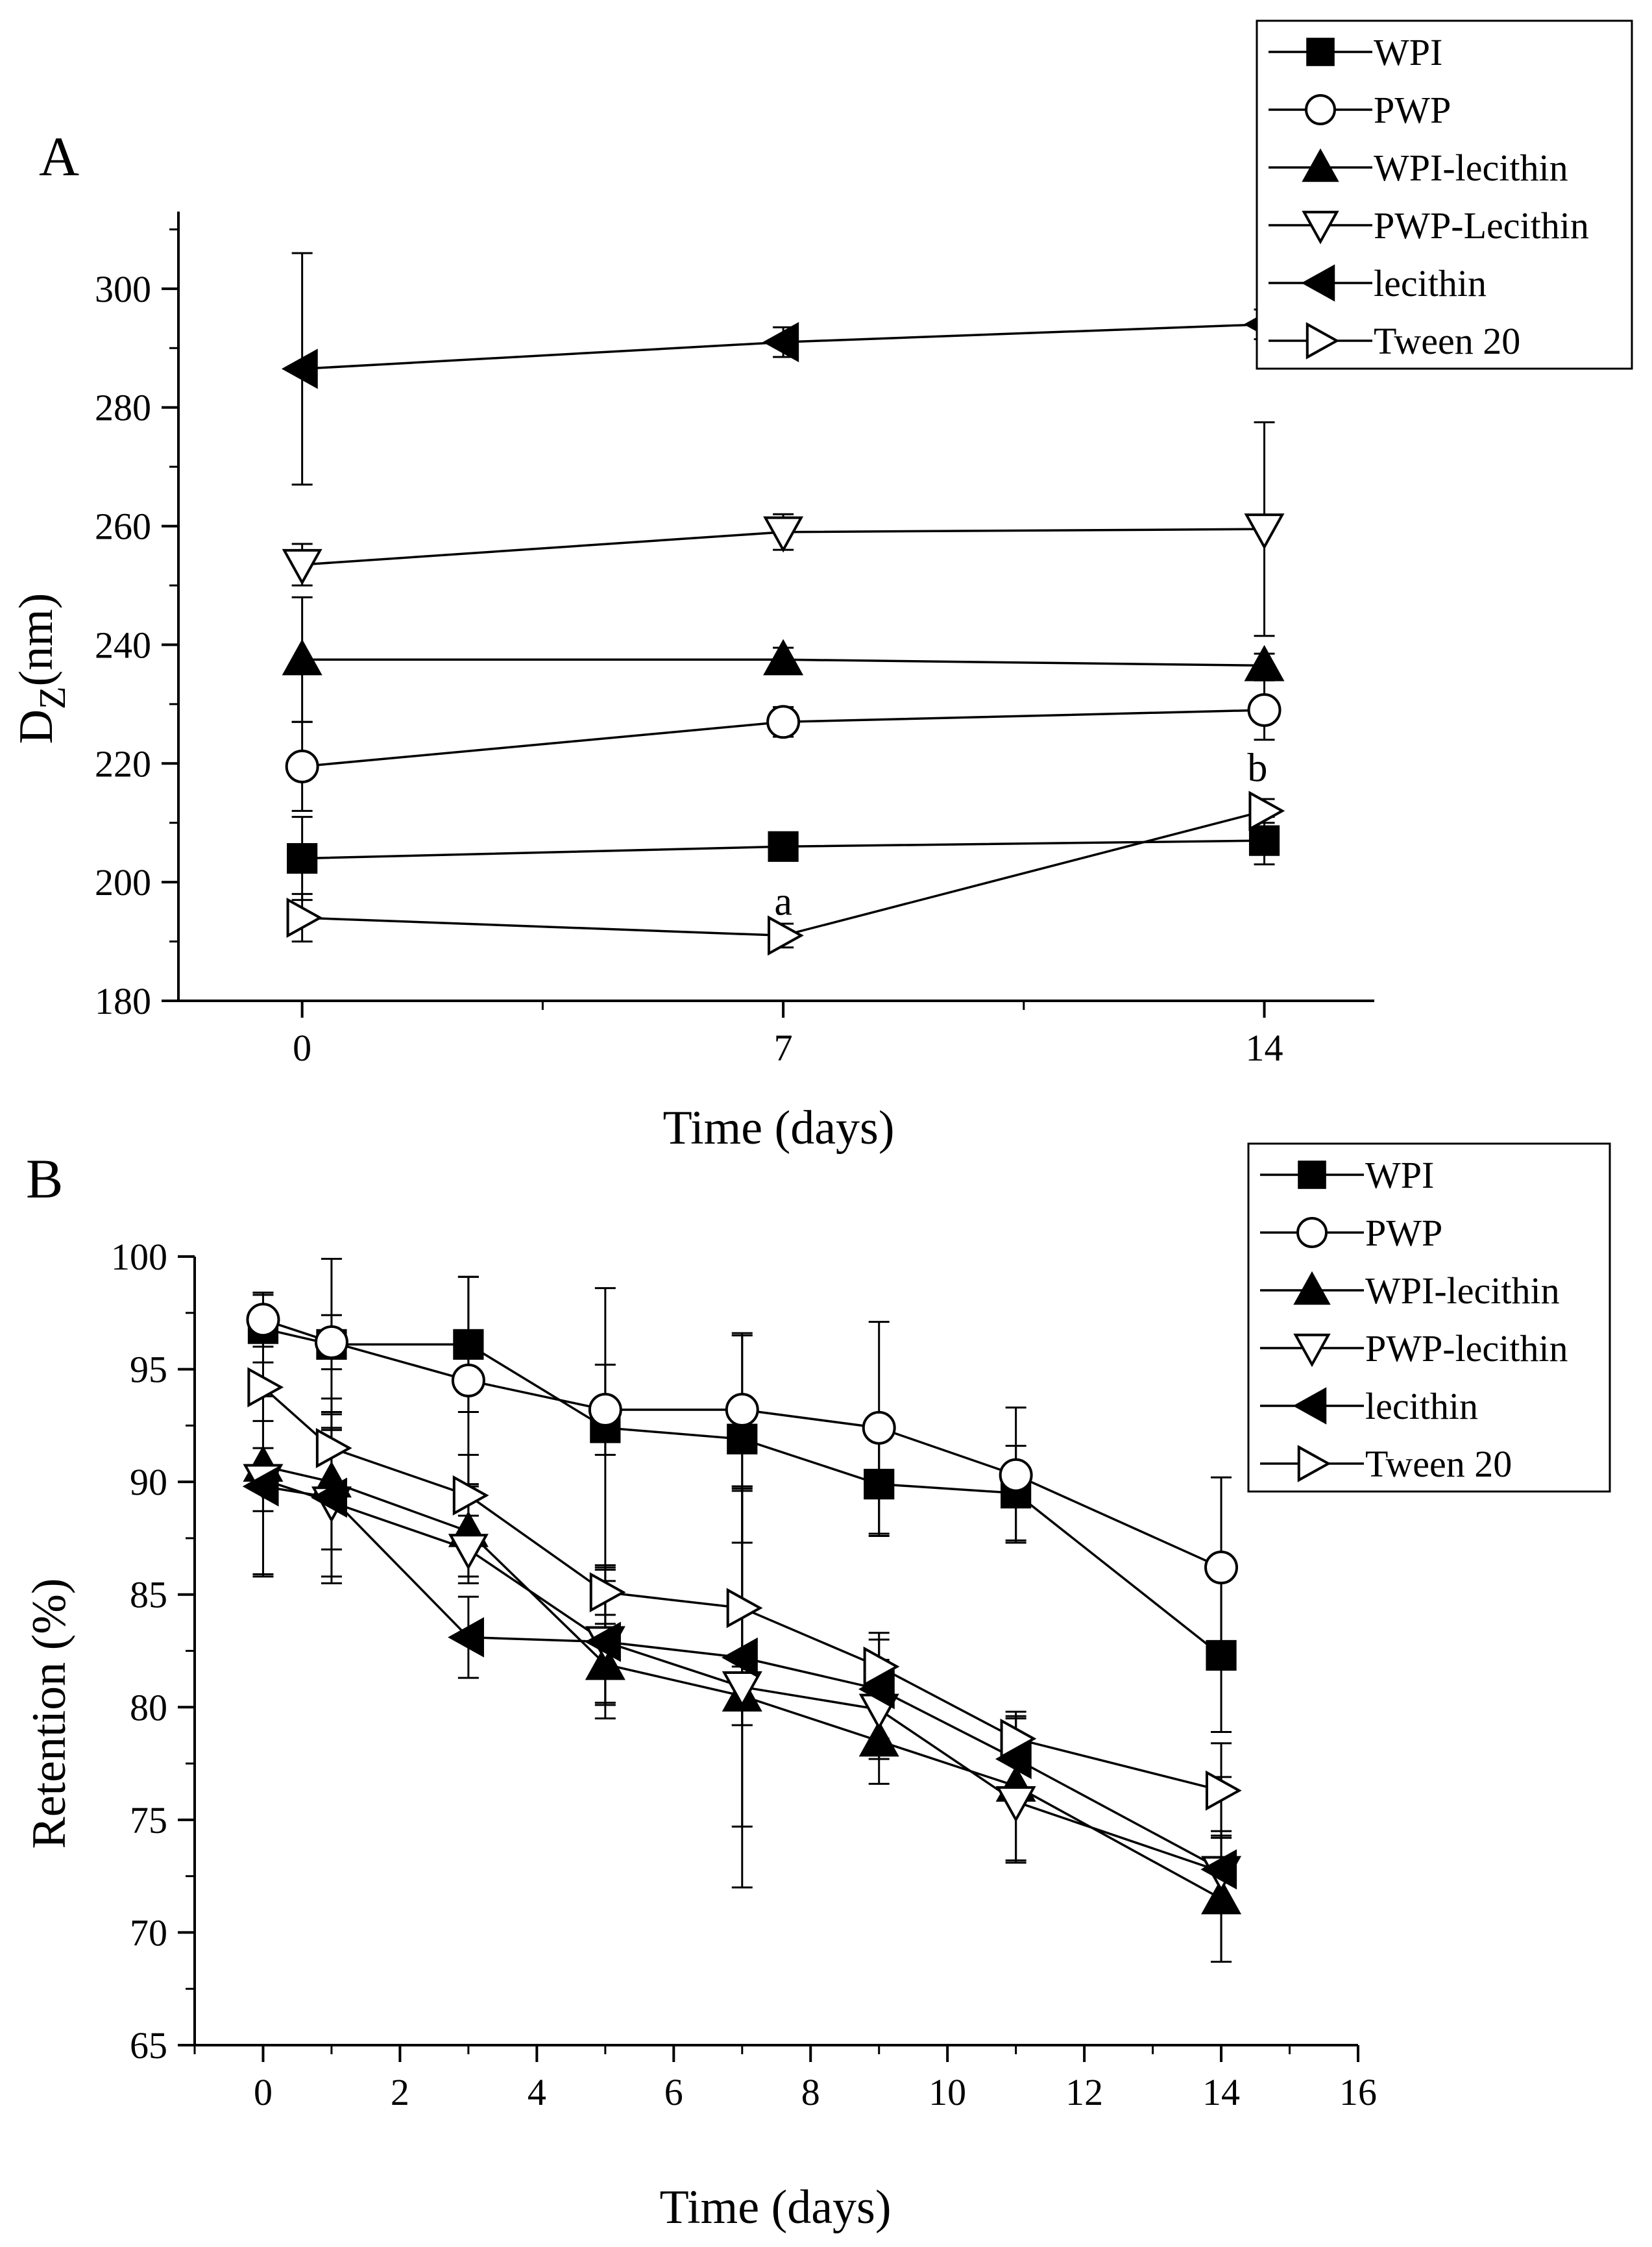  Describe the element at coordinates (1394, 341) in the screenshot. I see `panel-a-legend-item-tween-20: Tween 20` at that location.